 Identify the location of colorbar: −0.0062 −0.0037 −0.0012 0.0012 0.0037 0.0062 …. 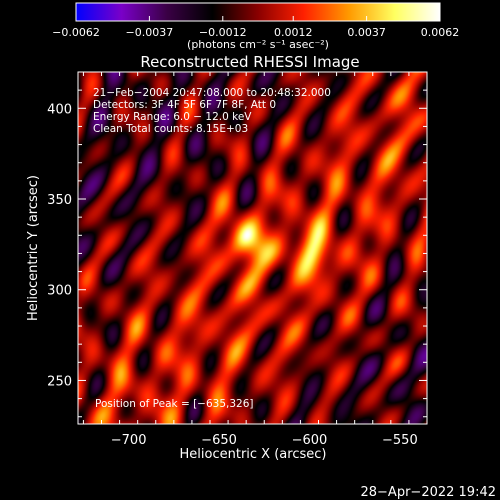
(255, 26).